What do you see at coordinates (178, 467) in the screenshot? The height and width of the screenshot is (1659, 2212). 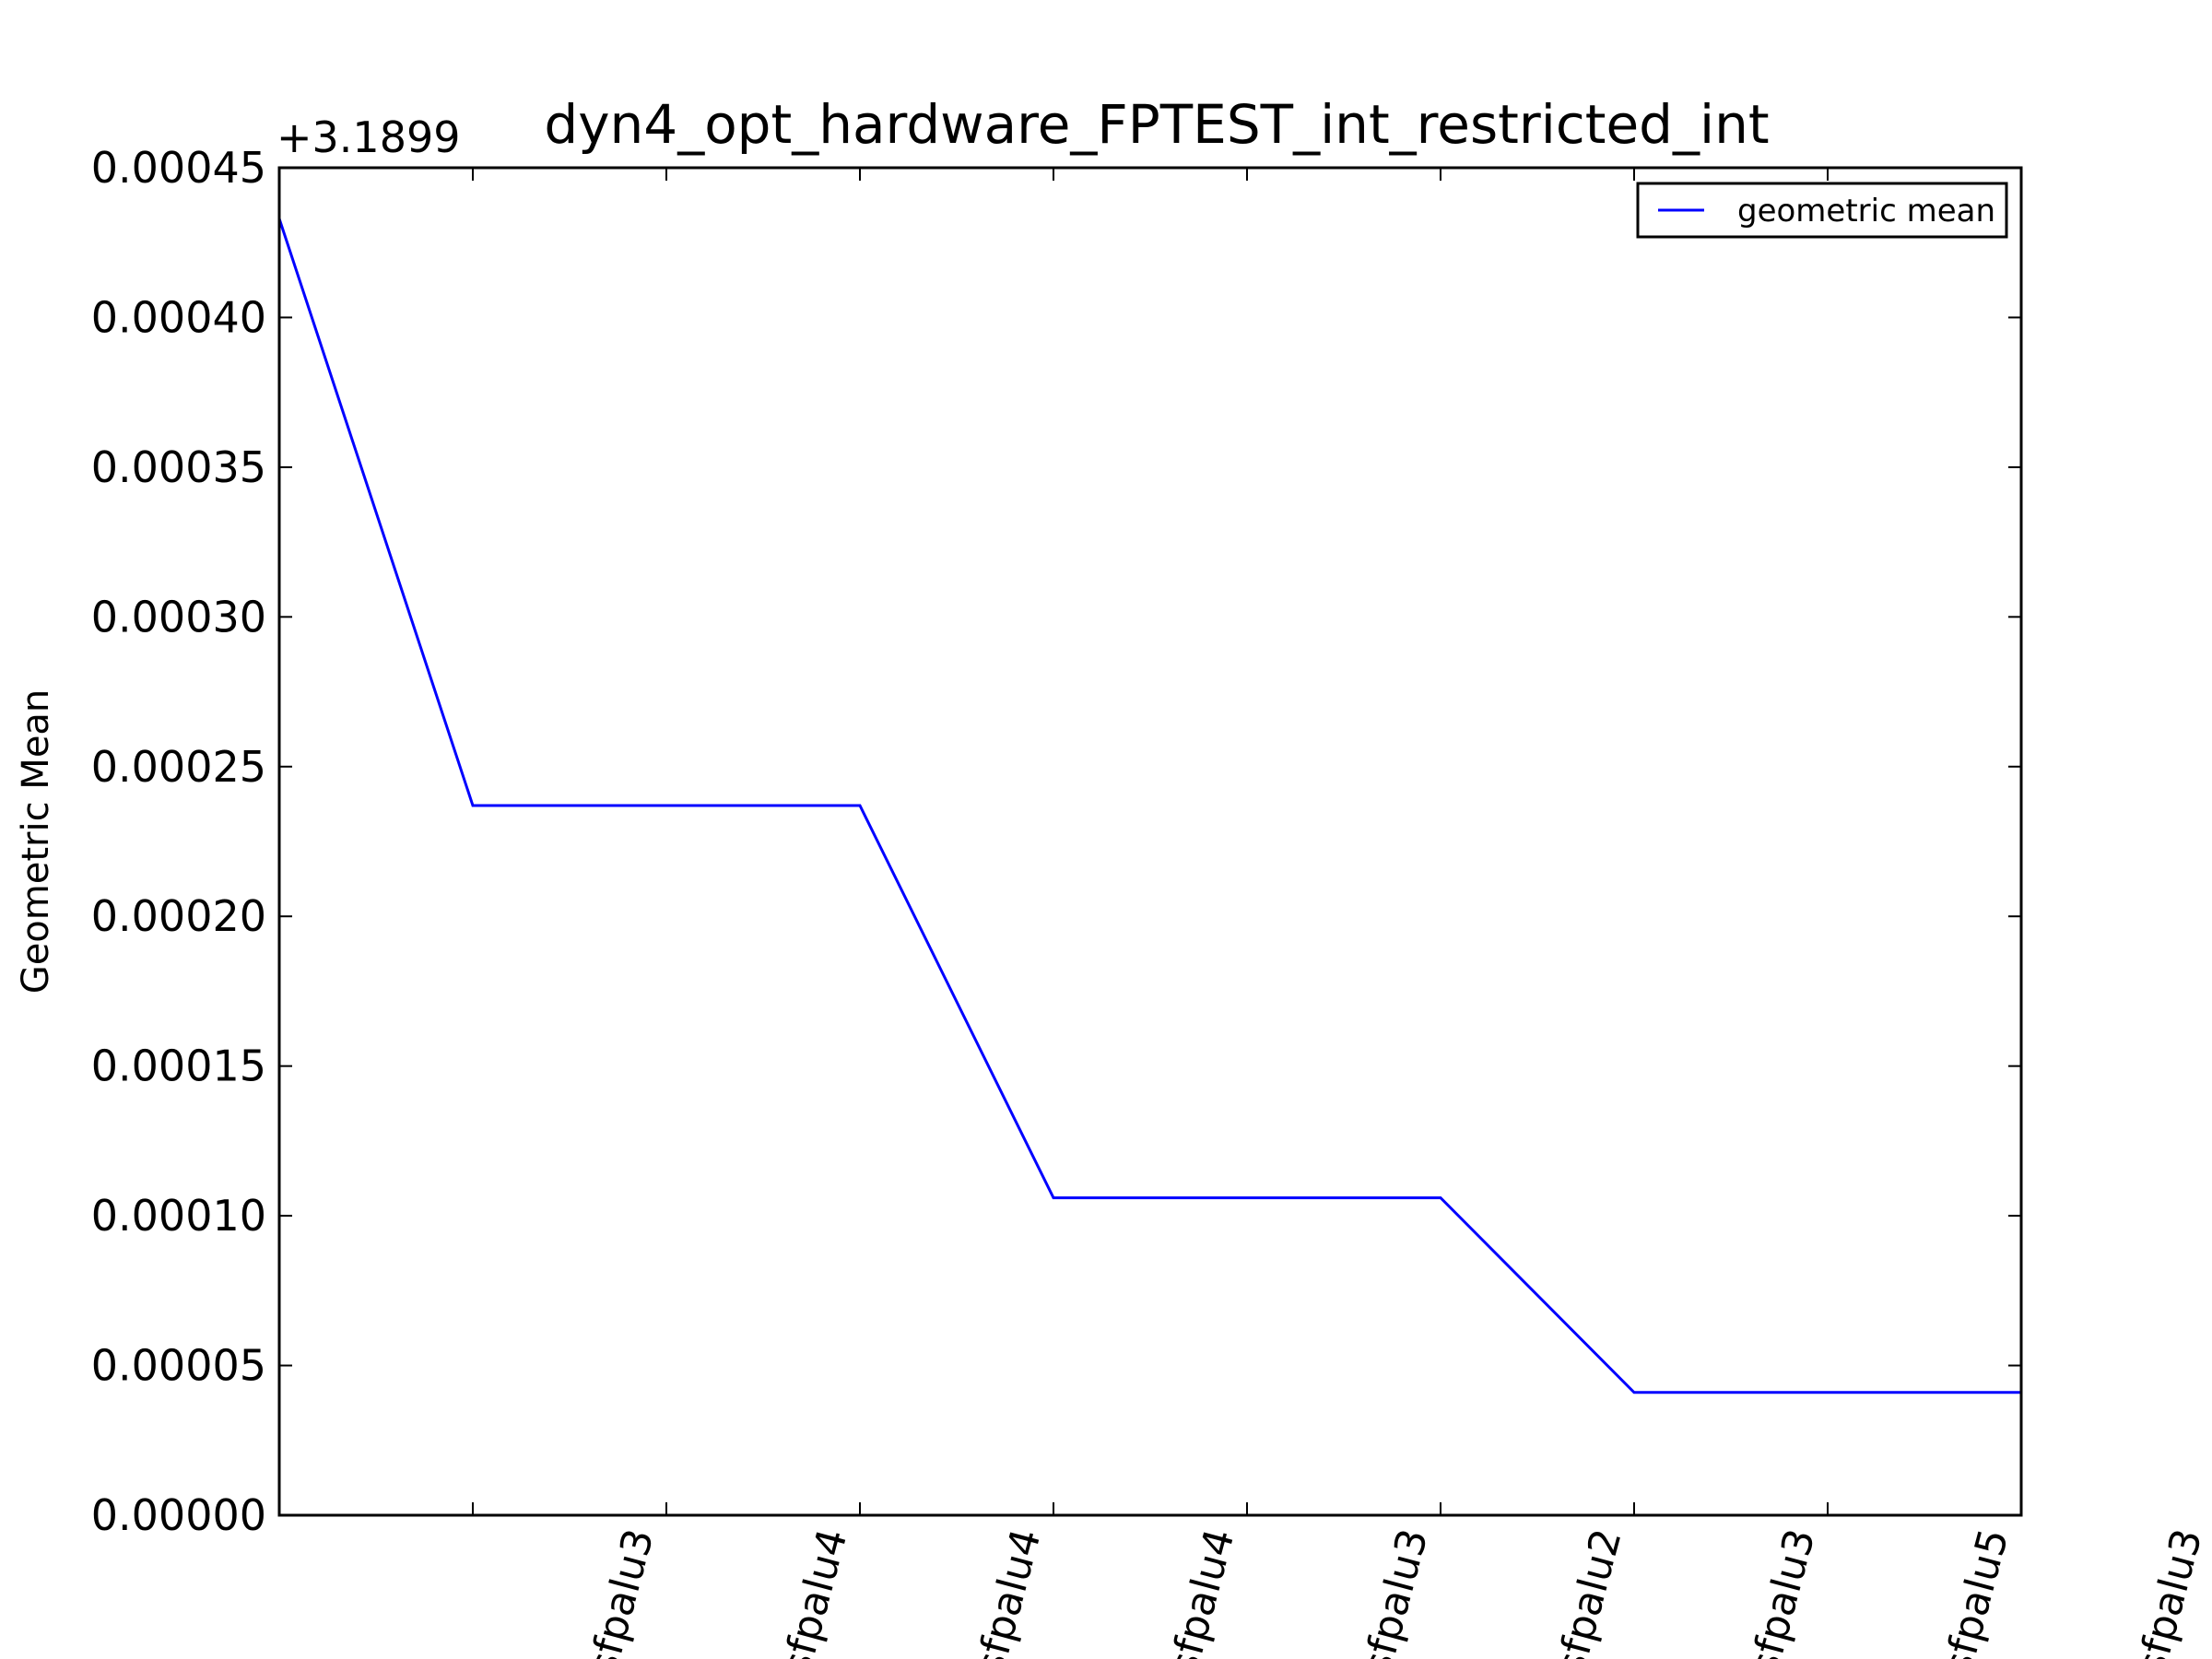 I see `y-tick-label: 0.00035` at bounding box center [178, 467].